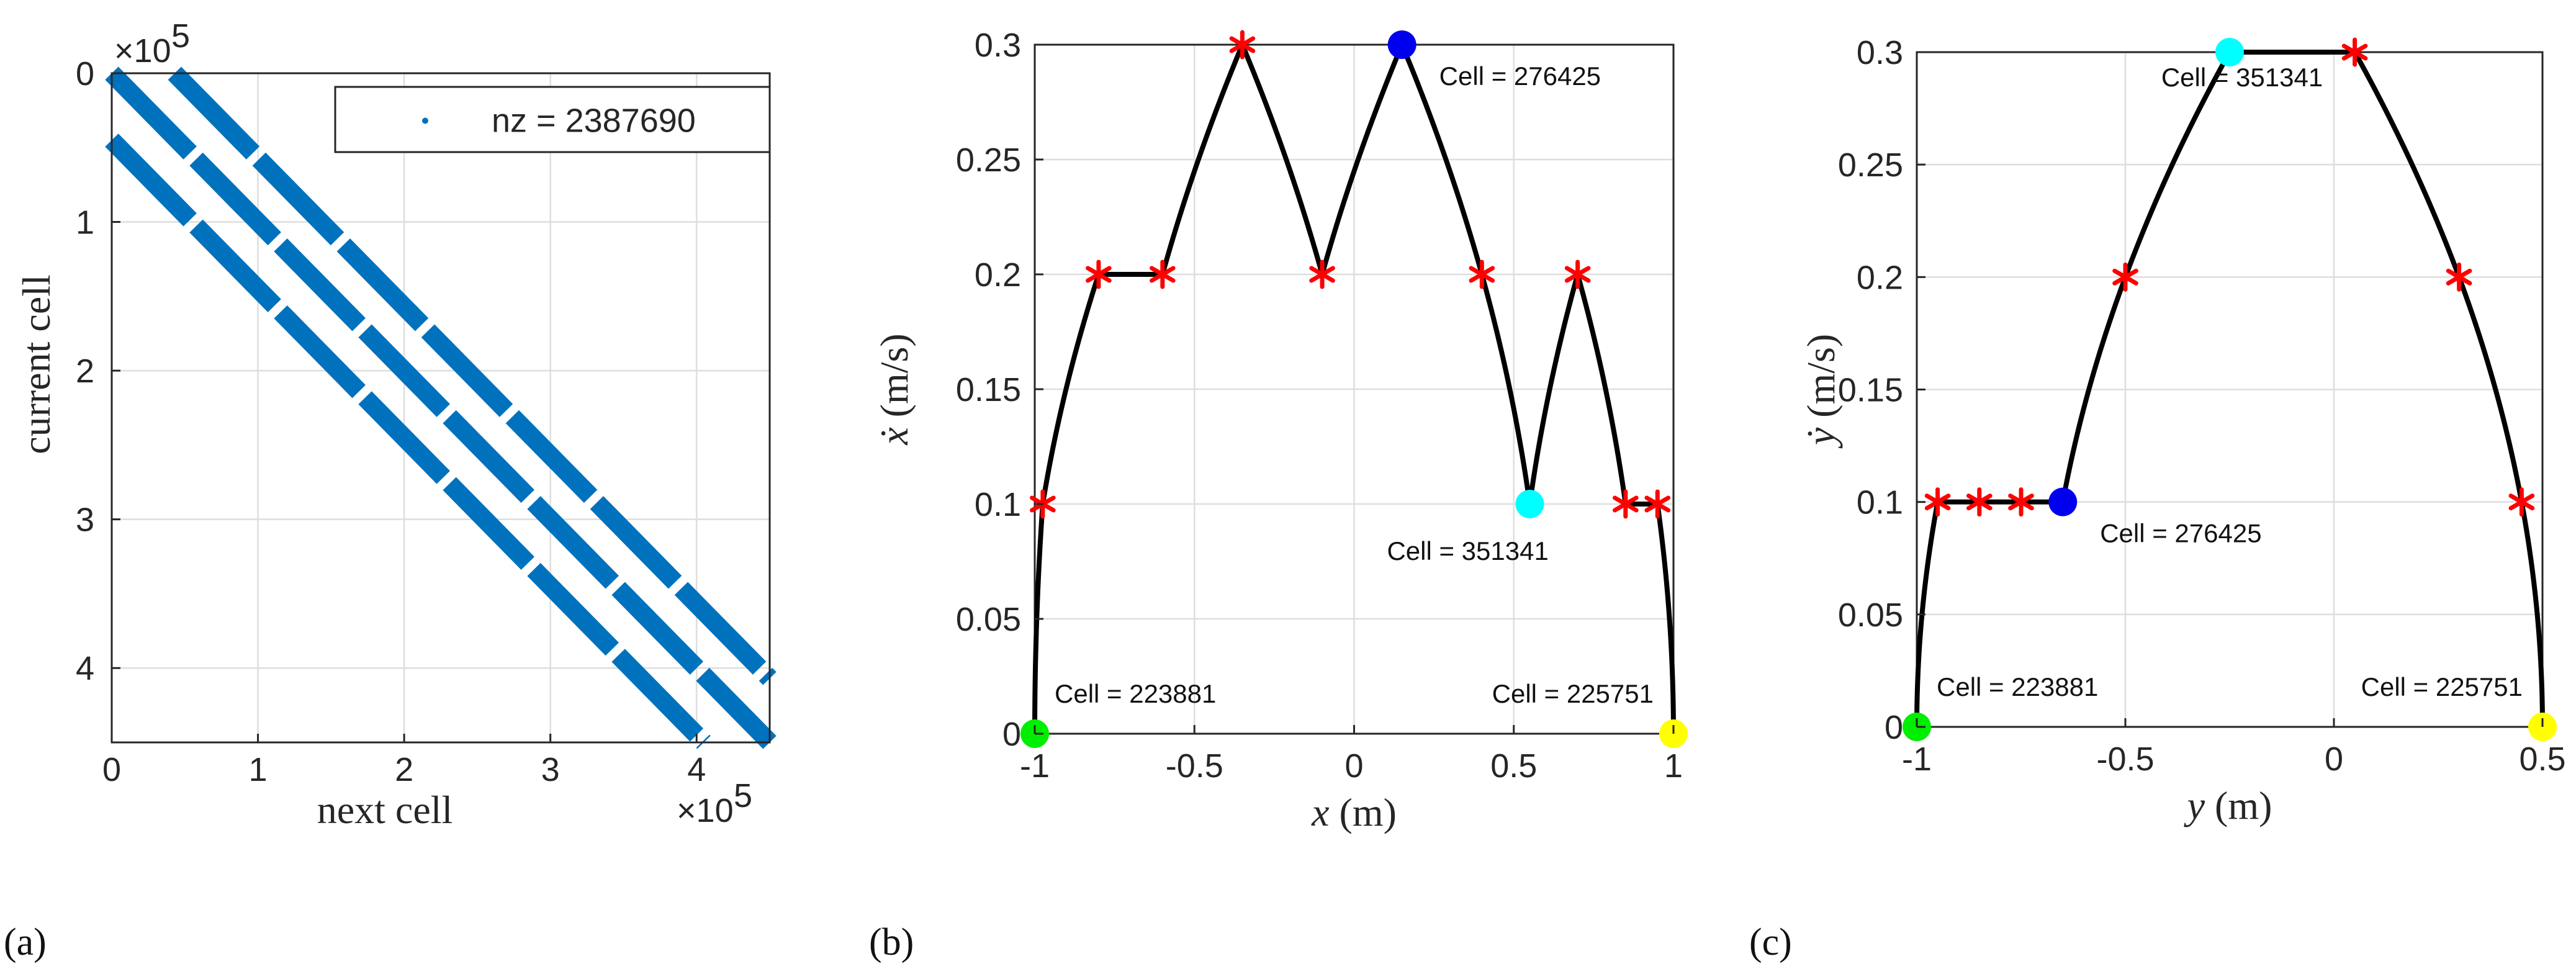 The image size is (2576, 964). I want to click on y-exponent-power: 5, so click(180, 36).